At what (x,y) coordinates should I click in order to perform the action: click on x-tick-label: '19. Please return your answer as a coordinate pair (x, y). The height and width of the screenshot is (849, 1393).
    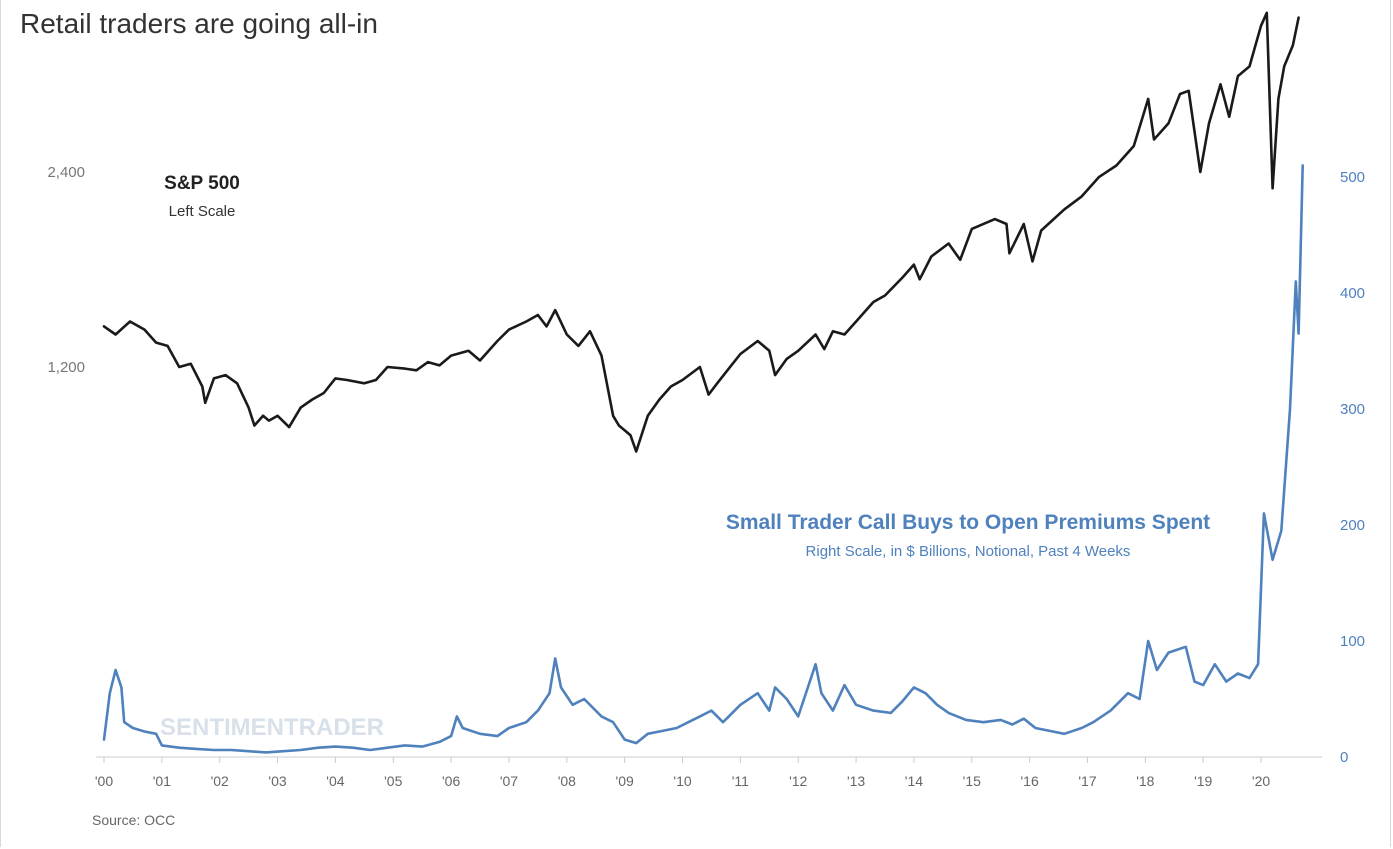
    Looking at the image, I should click on (1203, 781).